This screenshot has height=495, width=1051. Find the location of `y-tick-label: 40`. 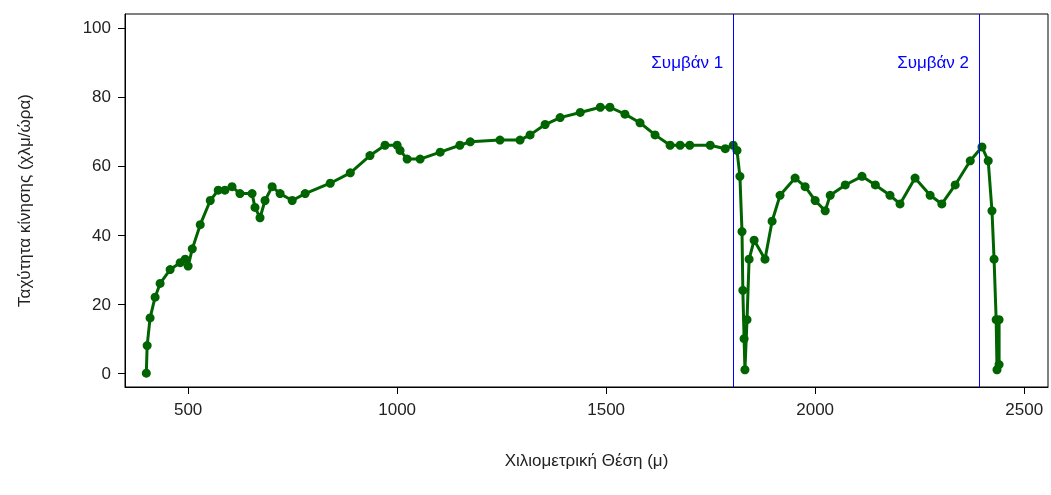

y-tick-label: 40 is located at coordinates (101, 235).